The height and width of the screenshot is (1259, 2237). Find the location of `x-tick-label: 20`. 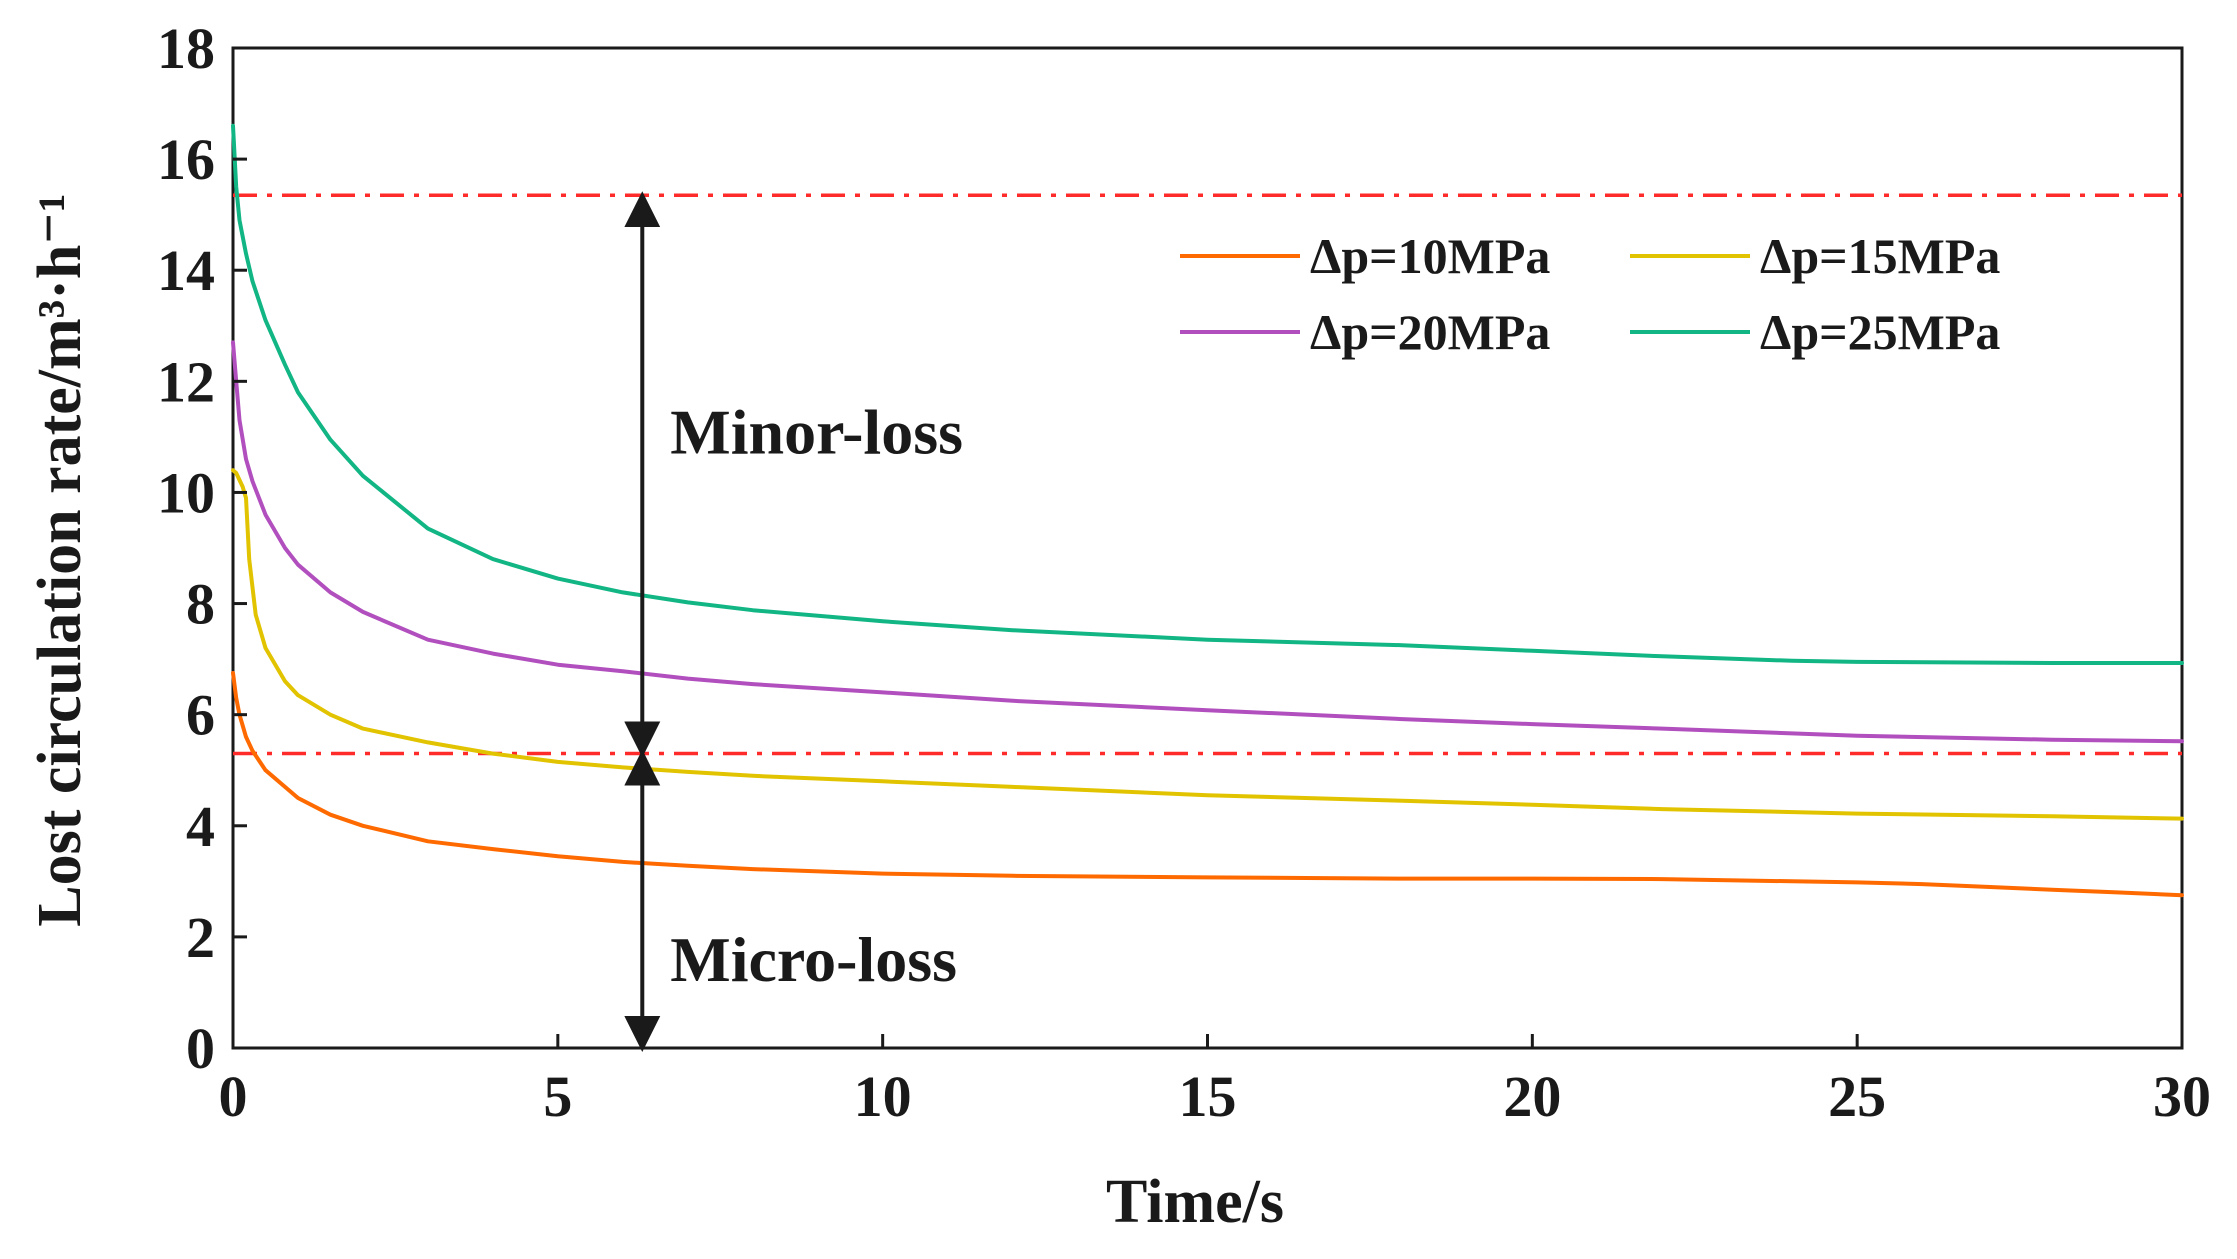

x-tick-label: 20 is located at coordinates (1532, 1096).